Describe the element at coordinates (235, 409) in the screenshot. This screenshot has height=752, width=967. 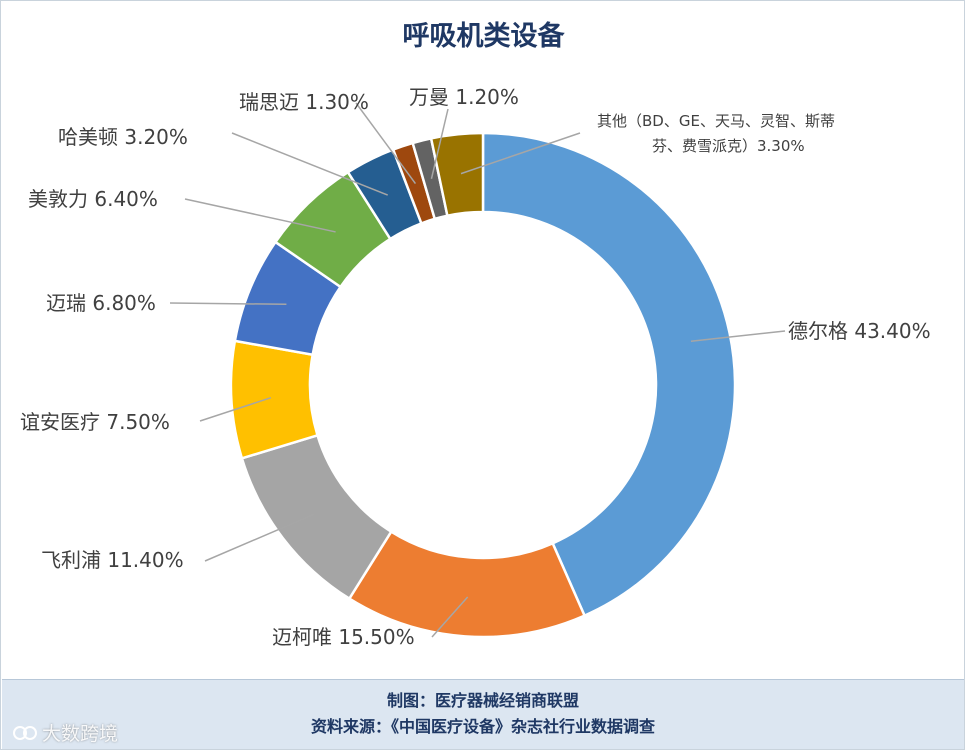
I see `leader-aeonmed` at that location.